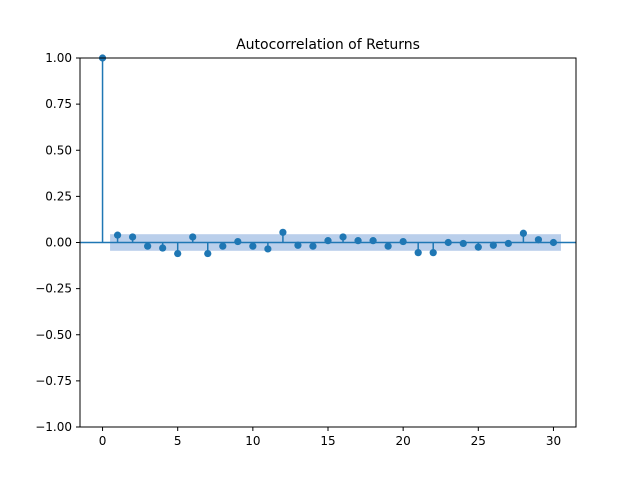  What do you see at coordinates (58, 104) in the screenshot?
I see `y-tick-label: 0.75` at bounding box center [58, 104].